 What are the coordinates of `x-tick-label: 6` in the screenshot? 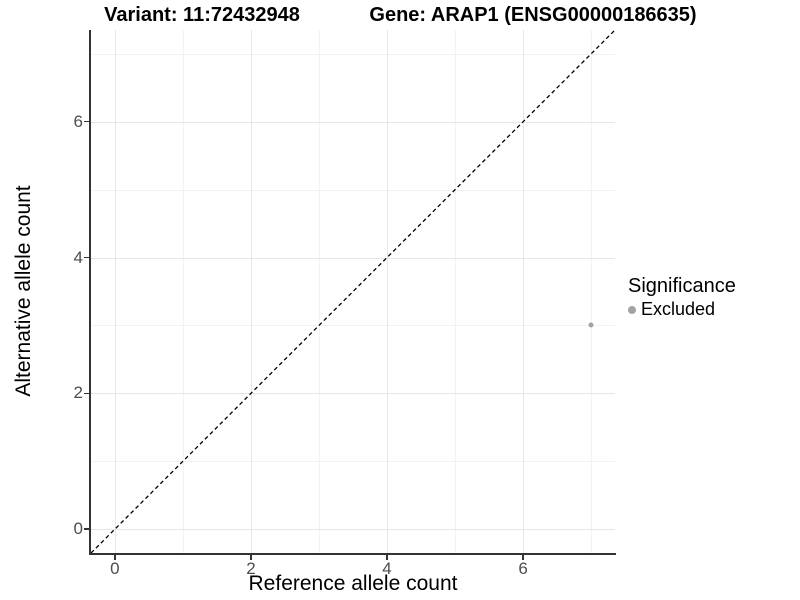 It's located at (523, 568).